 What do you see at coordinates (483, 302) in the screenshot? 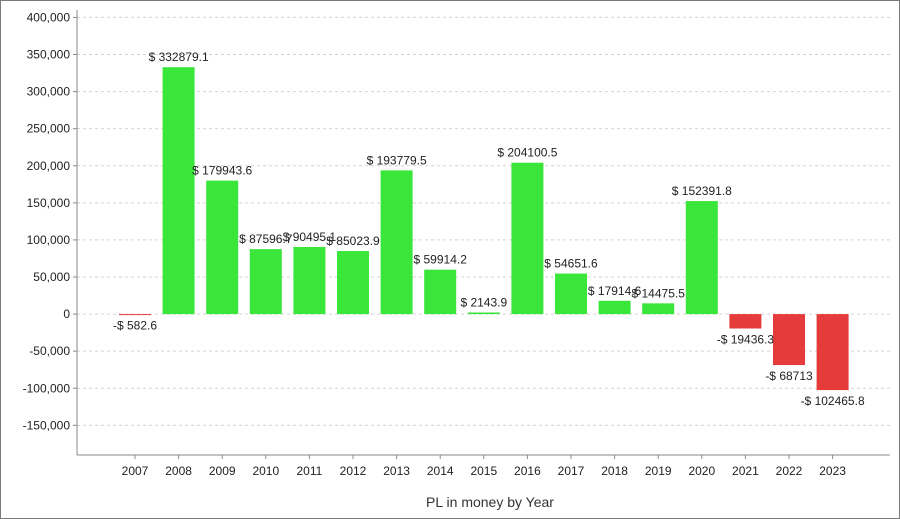
I see `data-label-2015: $ 2143.9` at bounding box center [483, 302].